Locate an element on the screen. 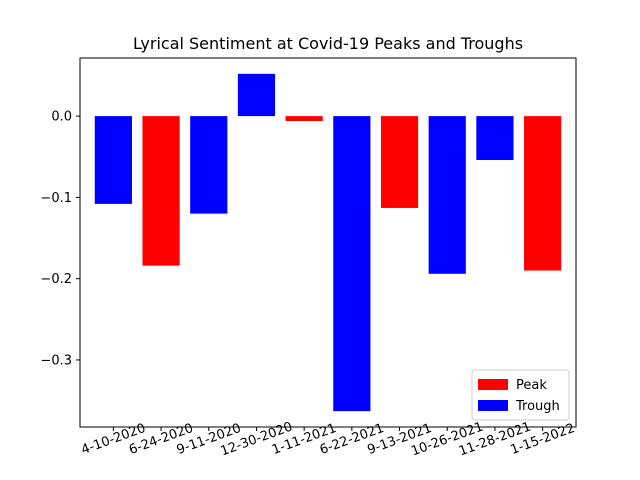  y-tick-label: −0.1 is located at coordinates (56, 198).